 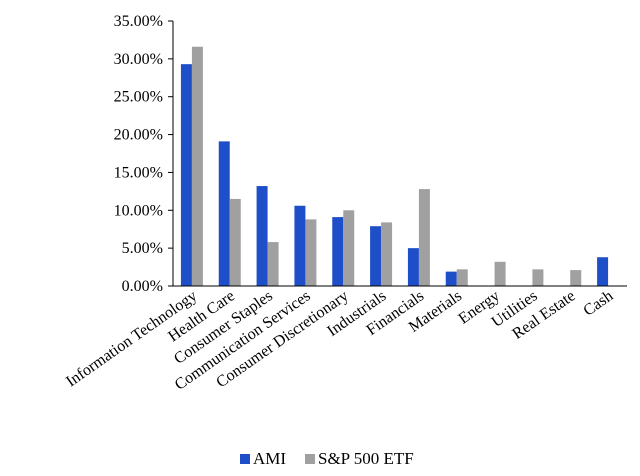 What do you see at coordinates (142, 286) in the screenshot?
I see `y-tick-label: 0.00%` at bounding box center [142, 286].